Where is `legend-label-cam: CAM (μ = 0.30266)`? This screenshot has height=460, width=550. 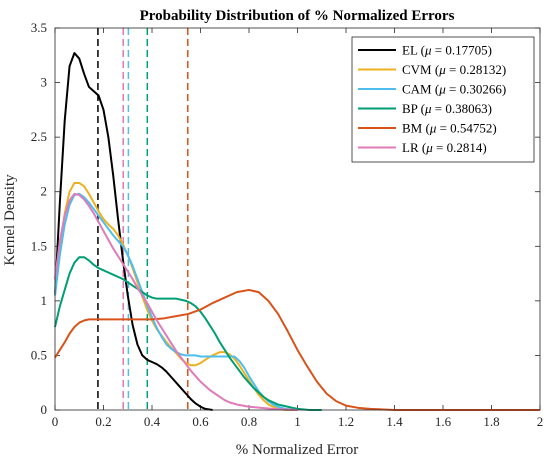 legend-label-cam: CAM (μ = 0.30266) is located at coordinates (454, 89).